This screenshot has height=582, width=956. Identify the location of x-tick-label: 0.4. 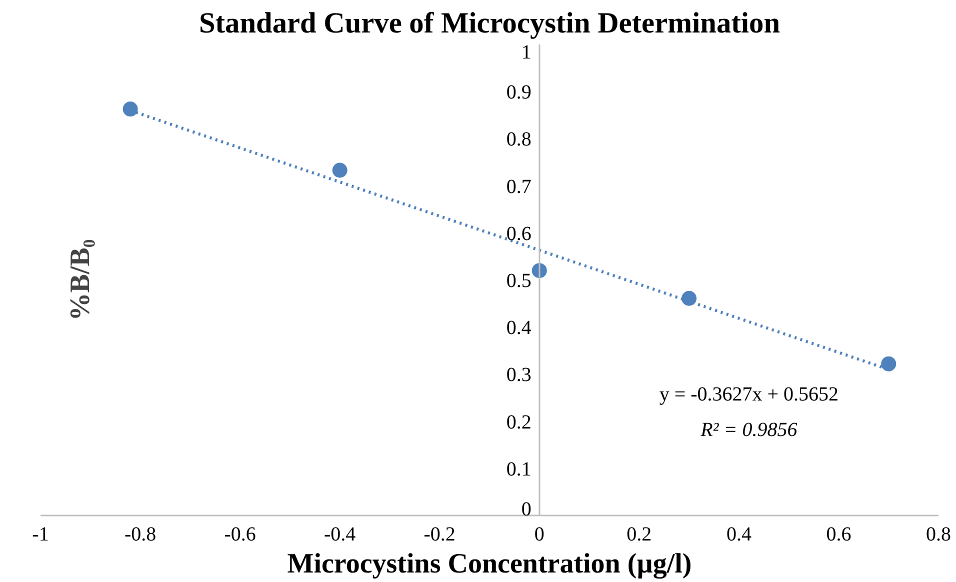
(739, 535).